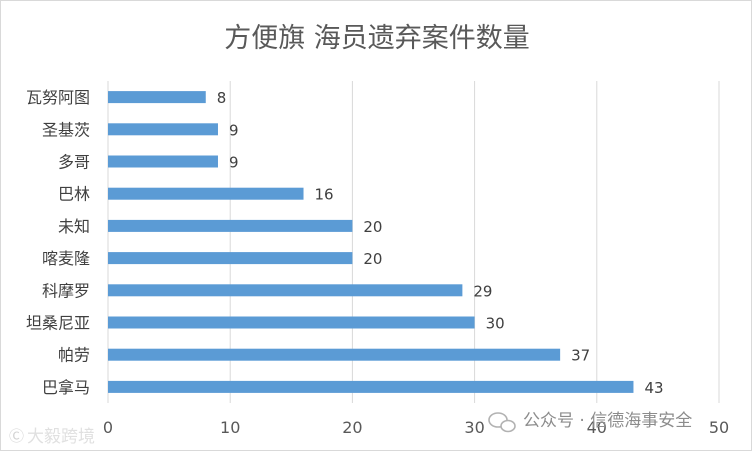 This screenshot has width=752, height=451. Describe the element at coordinates (66, 258) in the screenshot. I see `category-label: 喀麦隆` at that location.